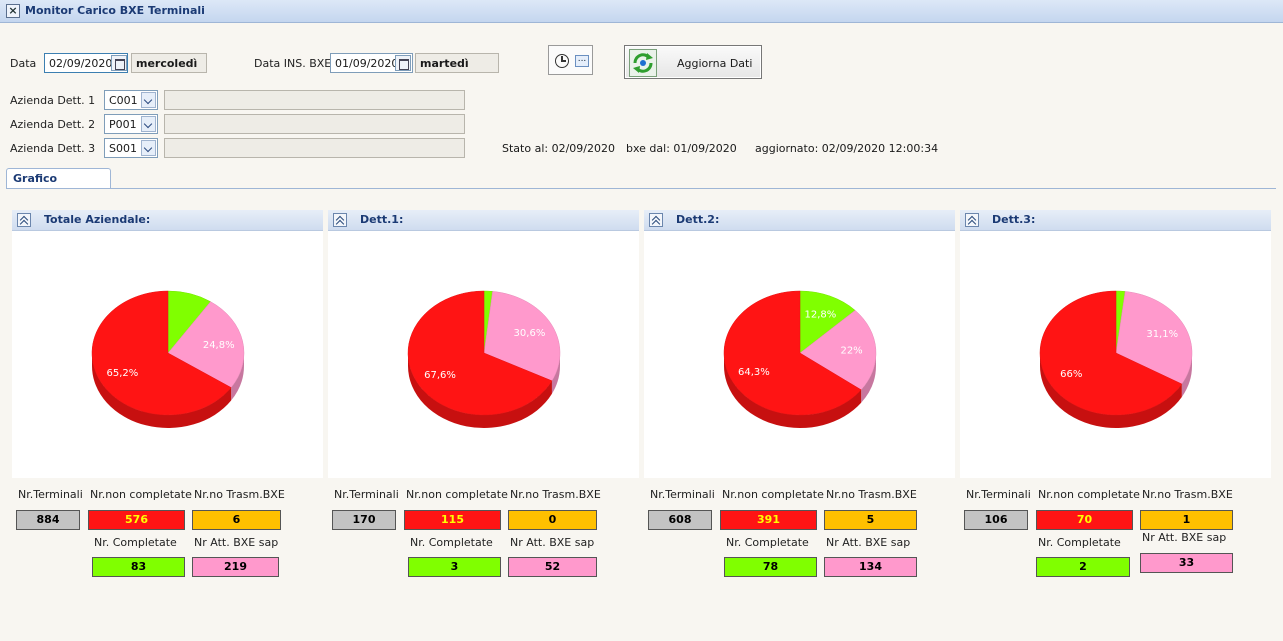 This screenshot has width=1283, height=641. I want to click on panel-header: Dett.2:, so click(799, 220).